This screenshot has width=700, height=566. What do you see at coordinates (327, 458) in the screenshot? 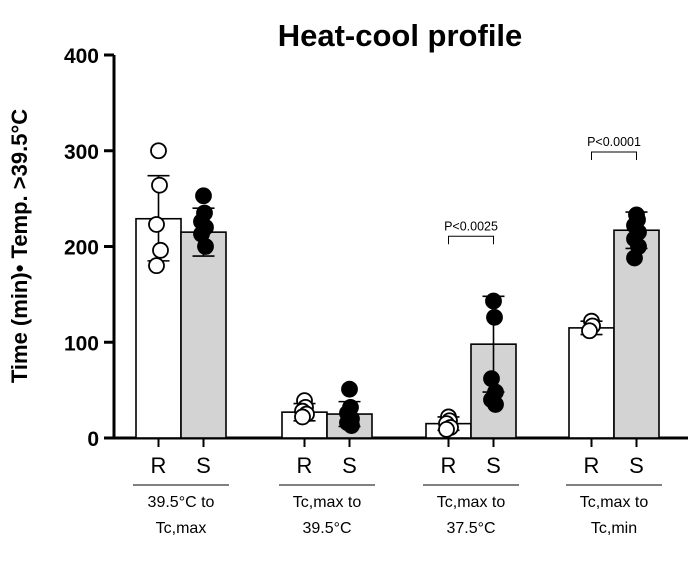
I see `bar-group: R S Tc,max to 39.5°C` at bounding box center [327, 458].